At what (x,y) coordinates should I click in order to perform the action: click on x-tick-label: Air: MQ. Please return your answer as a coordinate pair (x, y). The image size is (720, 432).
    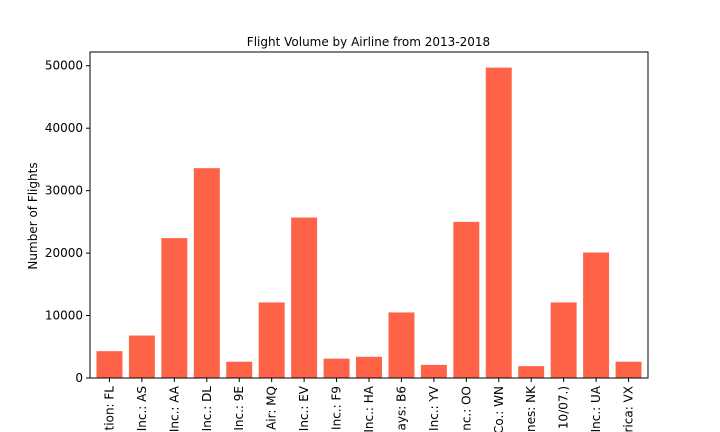
    Looking at the image, I should click on (272, 408).